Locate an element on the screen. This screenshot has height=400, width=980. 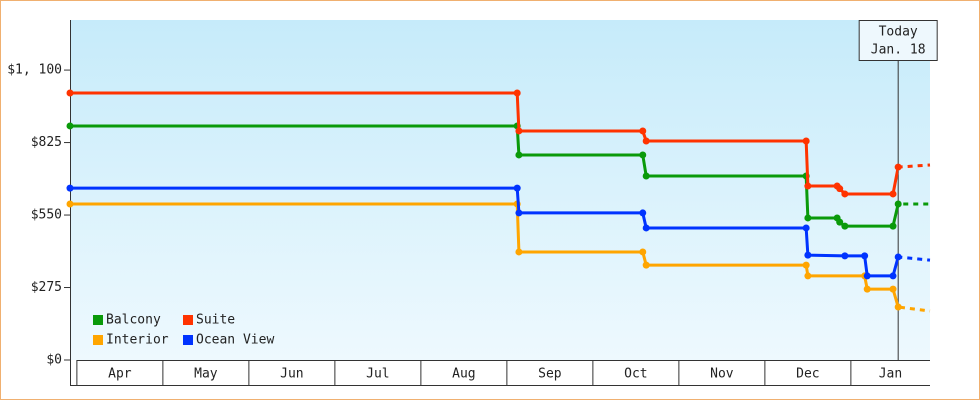
x-tick-label: Sep is located at coordinates (550, 374).